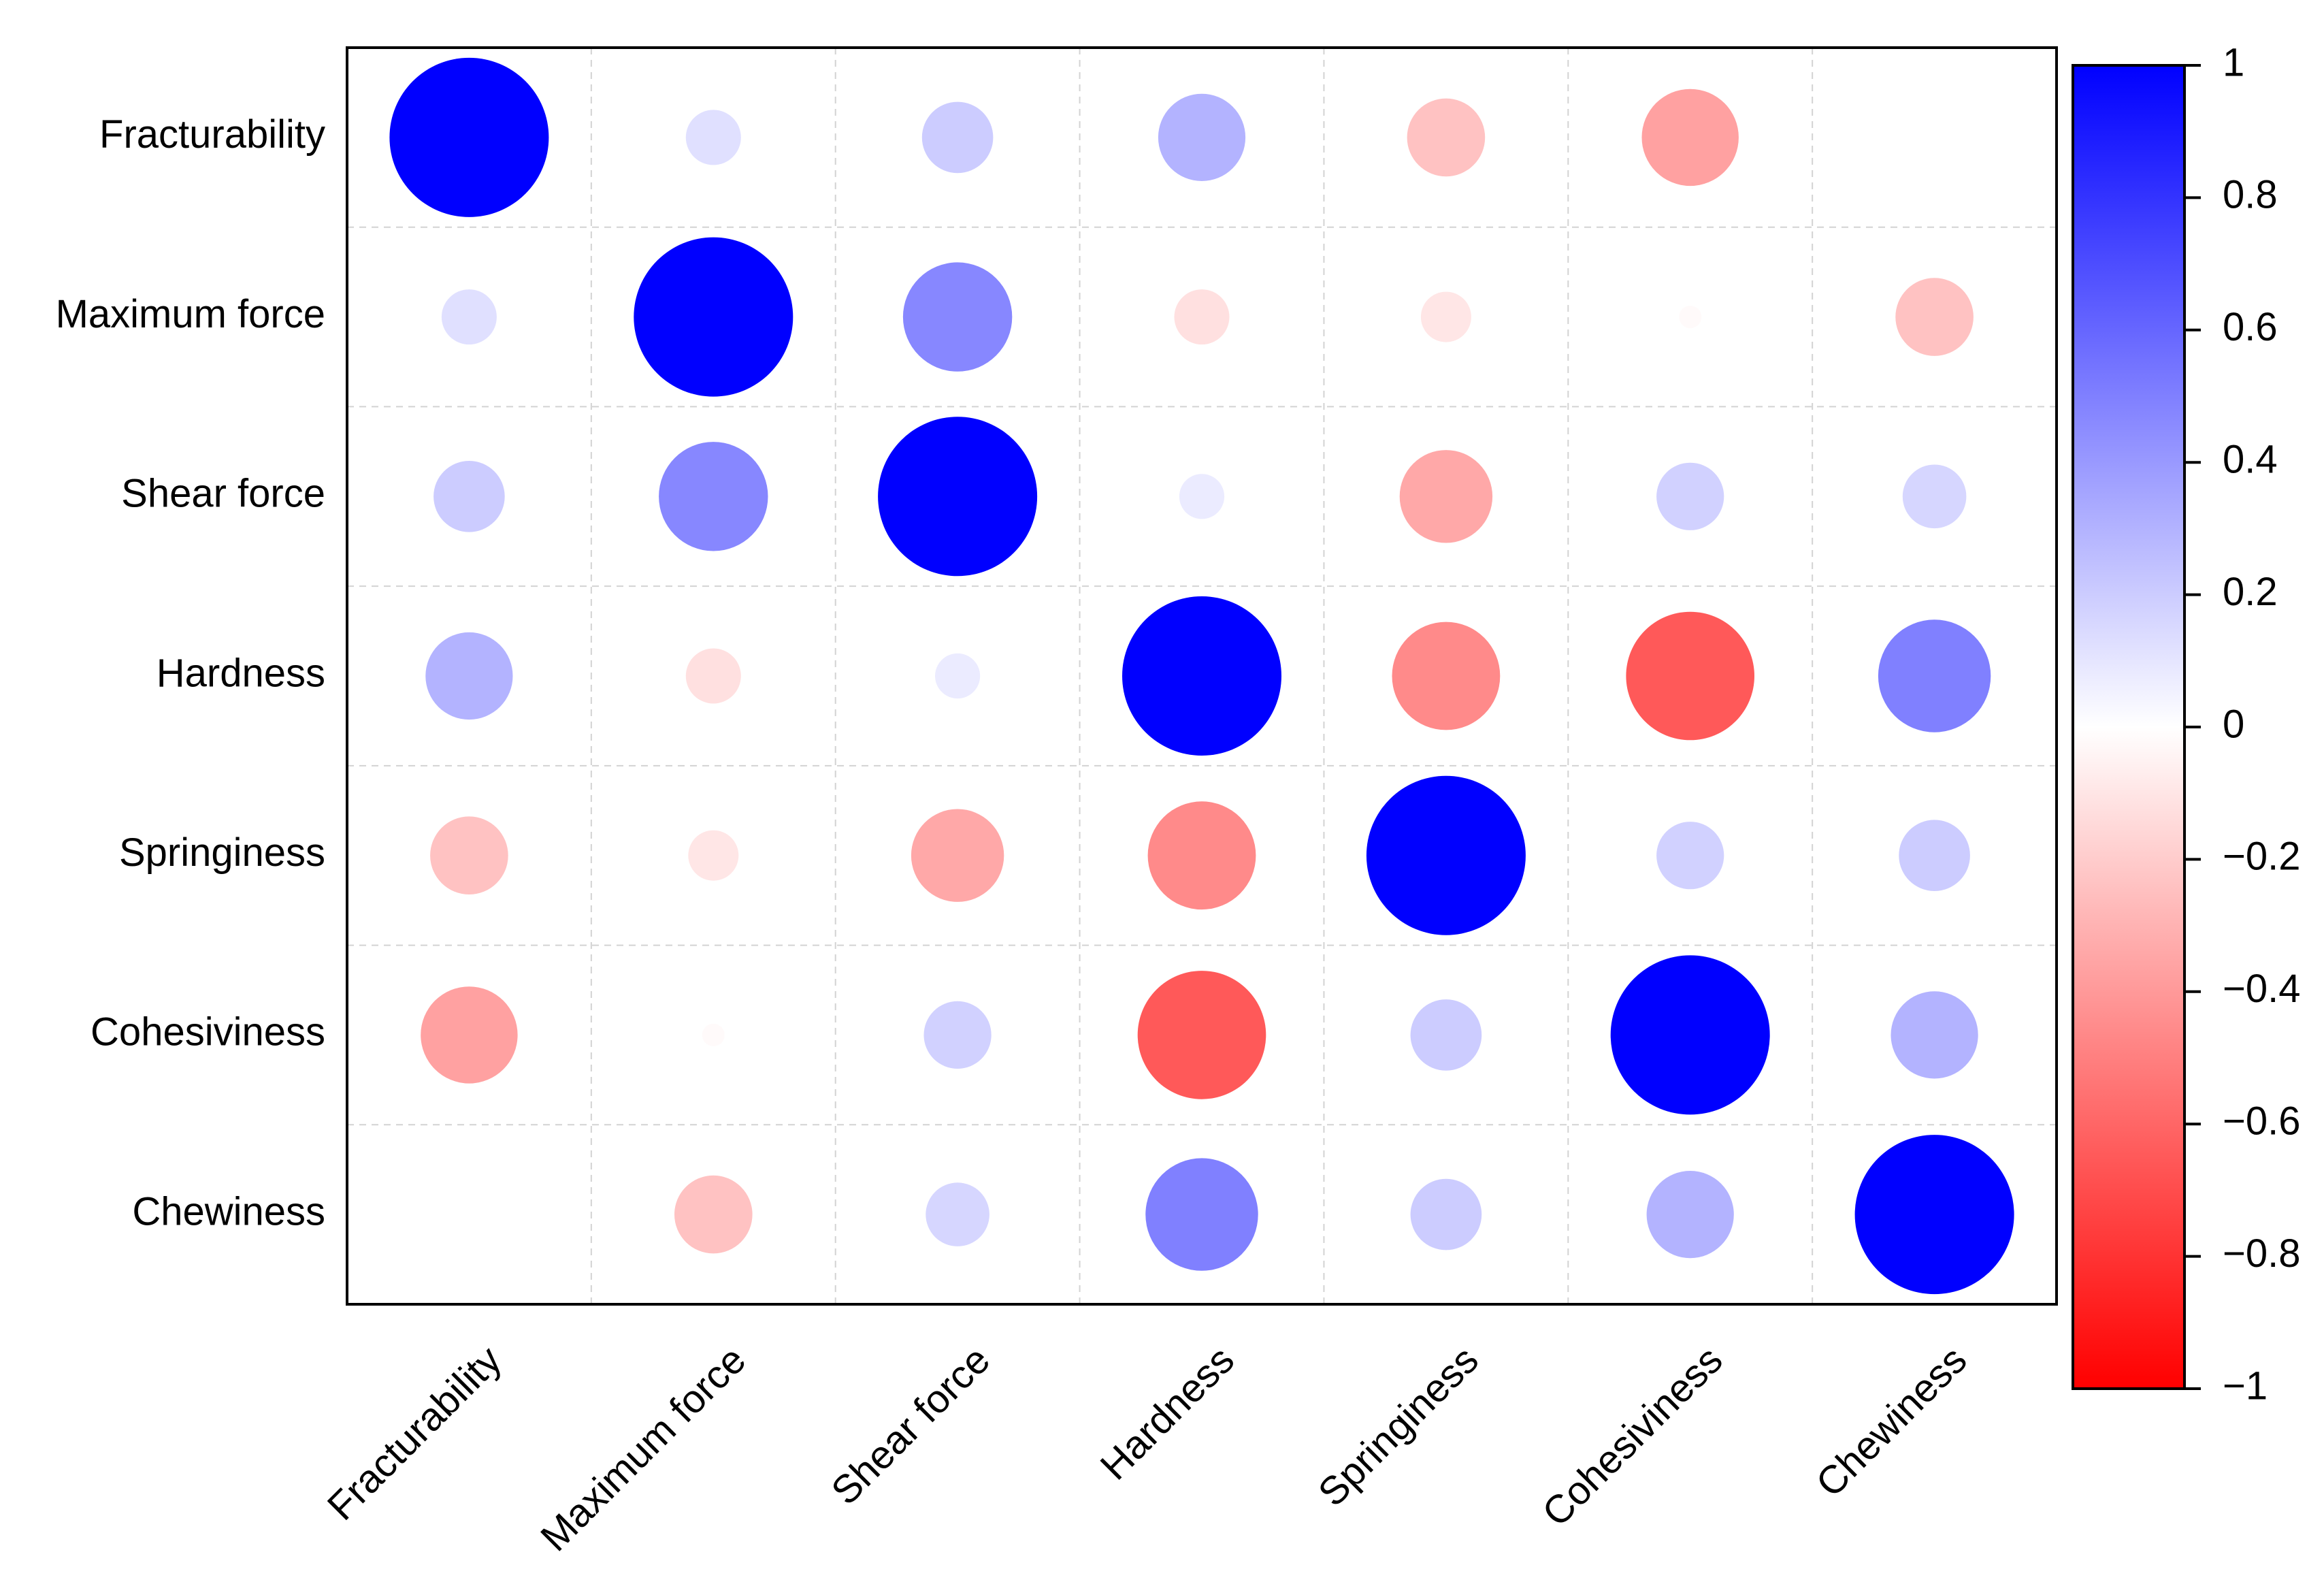 The image size is (2324, 1582). Describe the element at coordinates (241, 673) in the screenshot. I see `y-axis-label: Hardness` at that location.